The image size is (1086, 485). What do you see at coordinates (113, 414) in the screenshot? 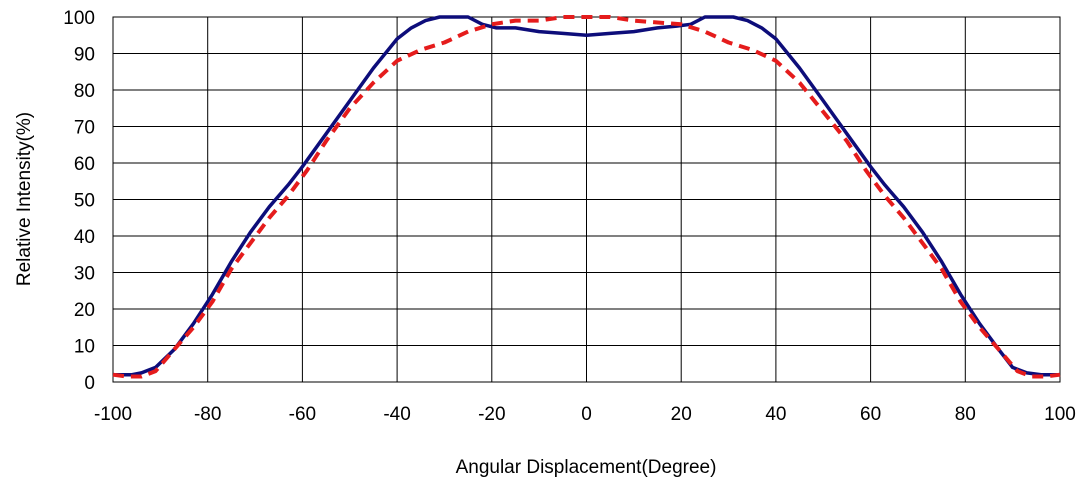
I see `x-tick-label: -100` at bounding box center [113, 414].